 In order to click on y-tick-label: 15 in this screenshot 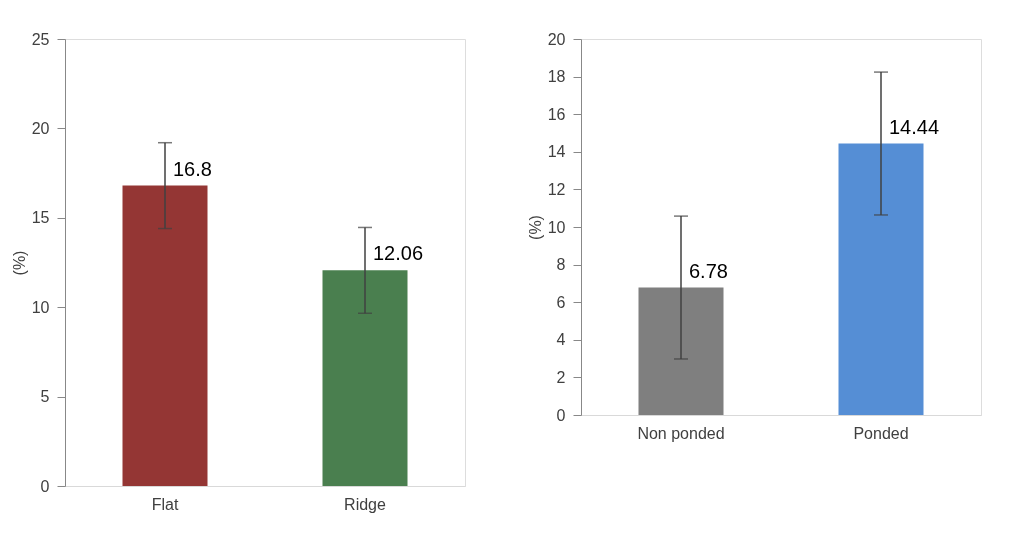, I will do `click(40, 218)`.